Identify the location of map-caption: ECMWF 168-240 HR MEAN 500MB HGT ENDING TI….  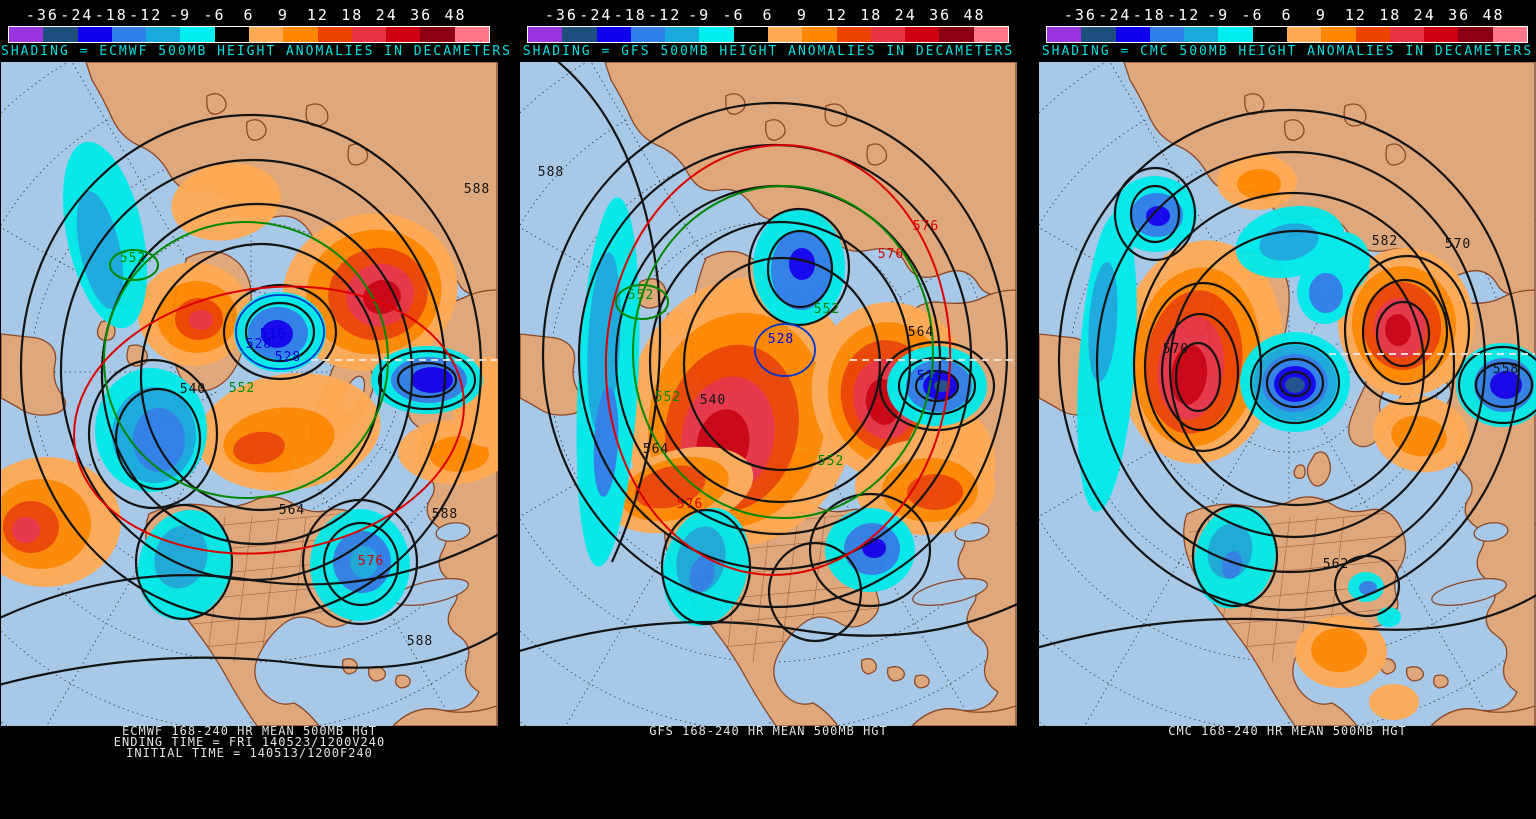
(249, 742).